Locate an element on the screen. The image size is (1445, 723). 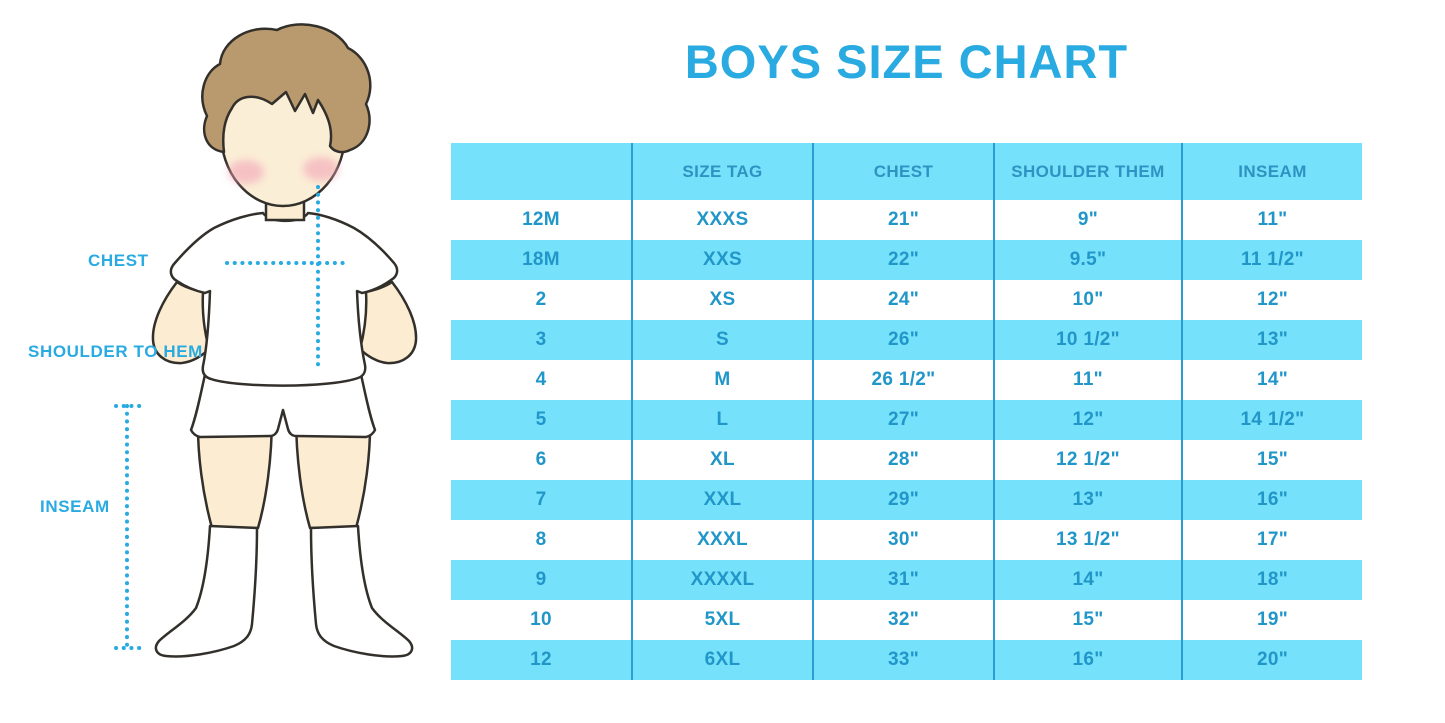
cell-chest: 27" is located at coordinates (903, 420).